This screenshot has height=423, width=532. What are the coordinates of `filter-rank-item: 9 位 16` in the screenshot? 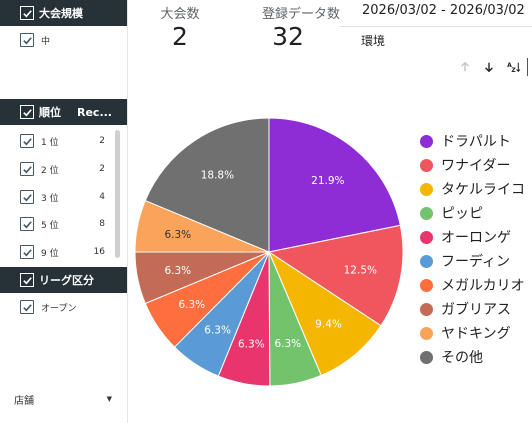 It's located at (55, 252).